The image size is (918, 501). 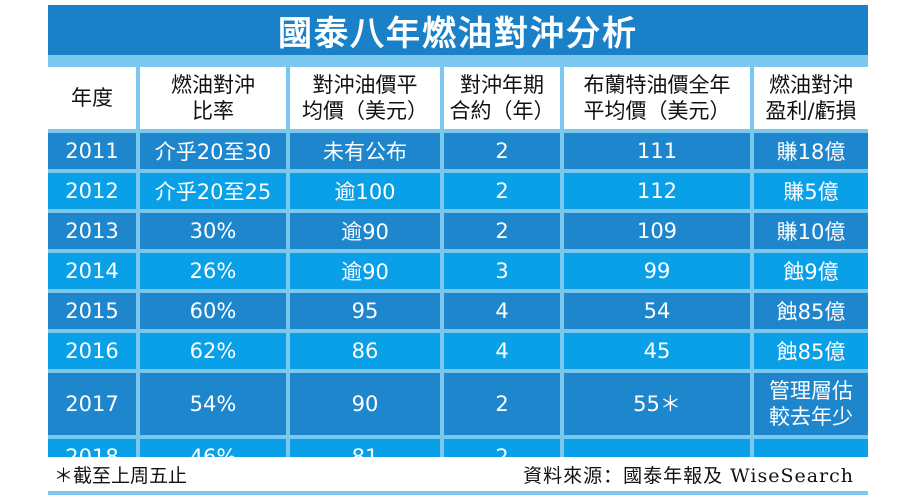 What do you see at coordinates (92, 271) in the screenshot?
I see `cell-year: 2014` at bounding box center [92, 271].